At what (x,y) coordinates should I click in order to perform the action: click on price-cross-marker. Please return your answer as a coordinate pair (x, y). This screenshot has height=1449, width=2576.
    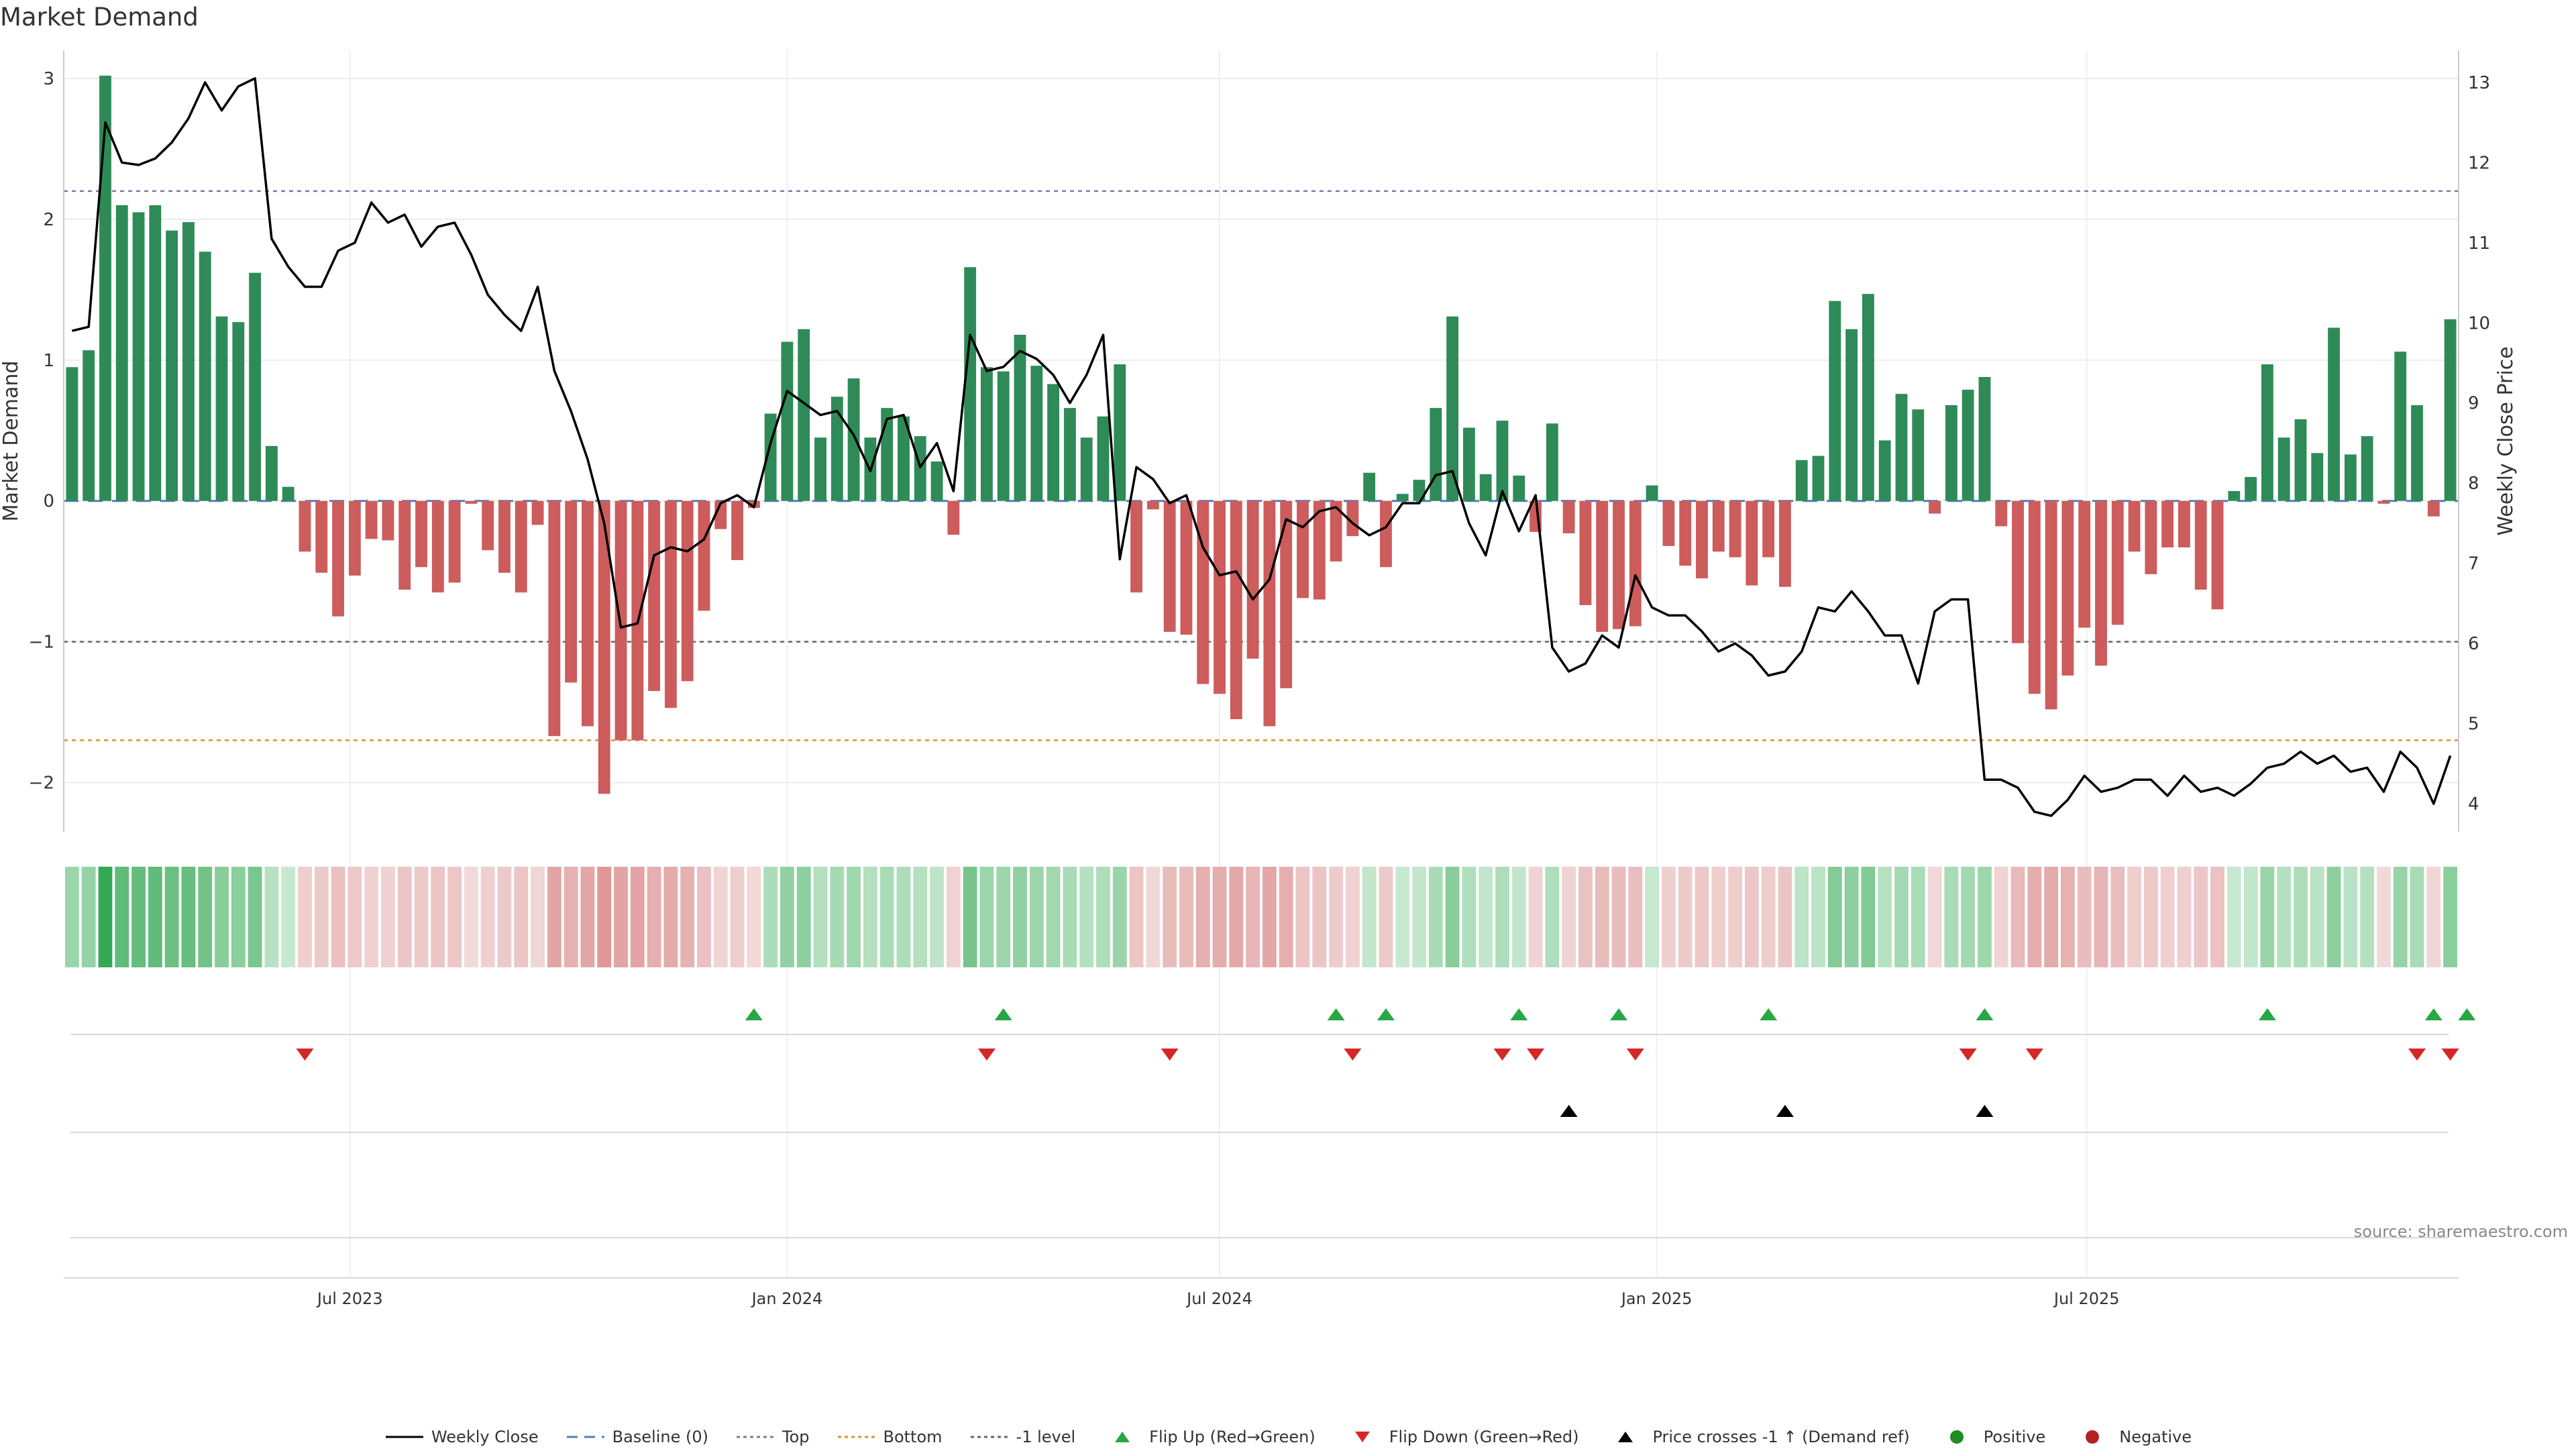
    Looking at the image, I should click on (1569, 1111).